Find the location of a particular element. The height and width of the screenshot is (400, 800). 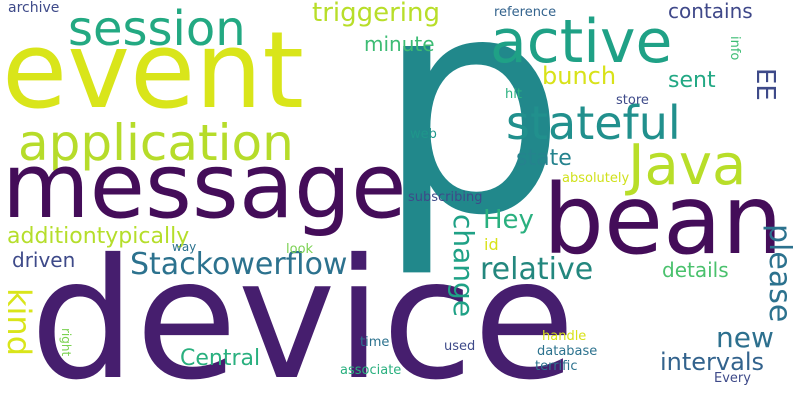

word: look is located at coordinates (300, 249).